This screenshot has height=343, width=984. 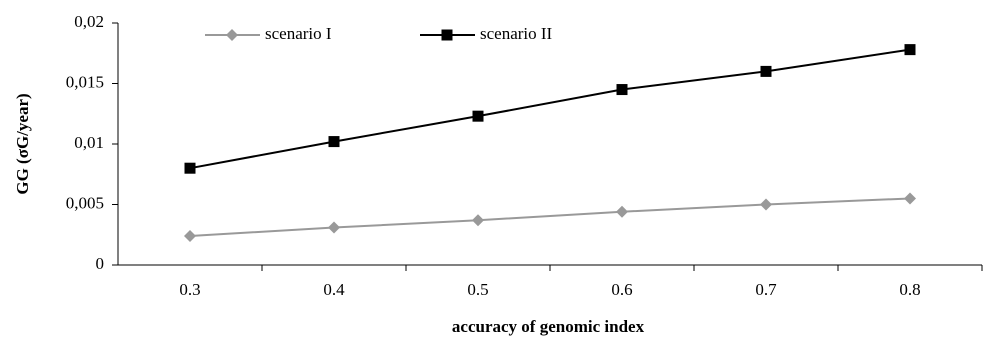 What do you see at coordinates (516, 33) in the screenshot?
I see `legend-label: scenario II` at bounding box center [516, 33].